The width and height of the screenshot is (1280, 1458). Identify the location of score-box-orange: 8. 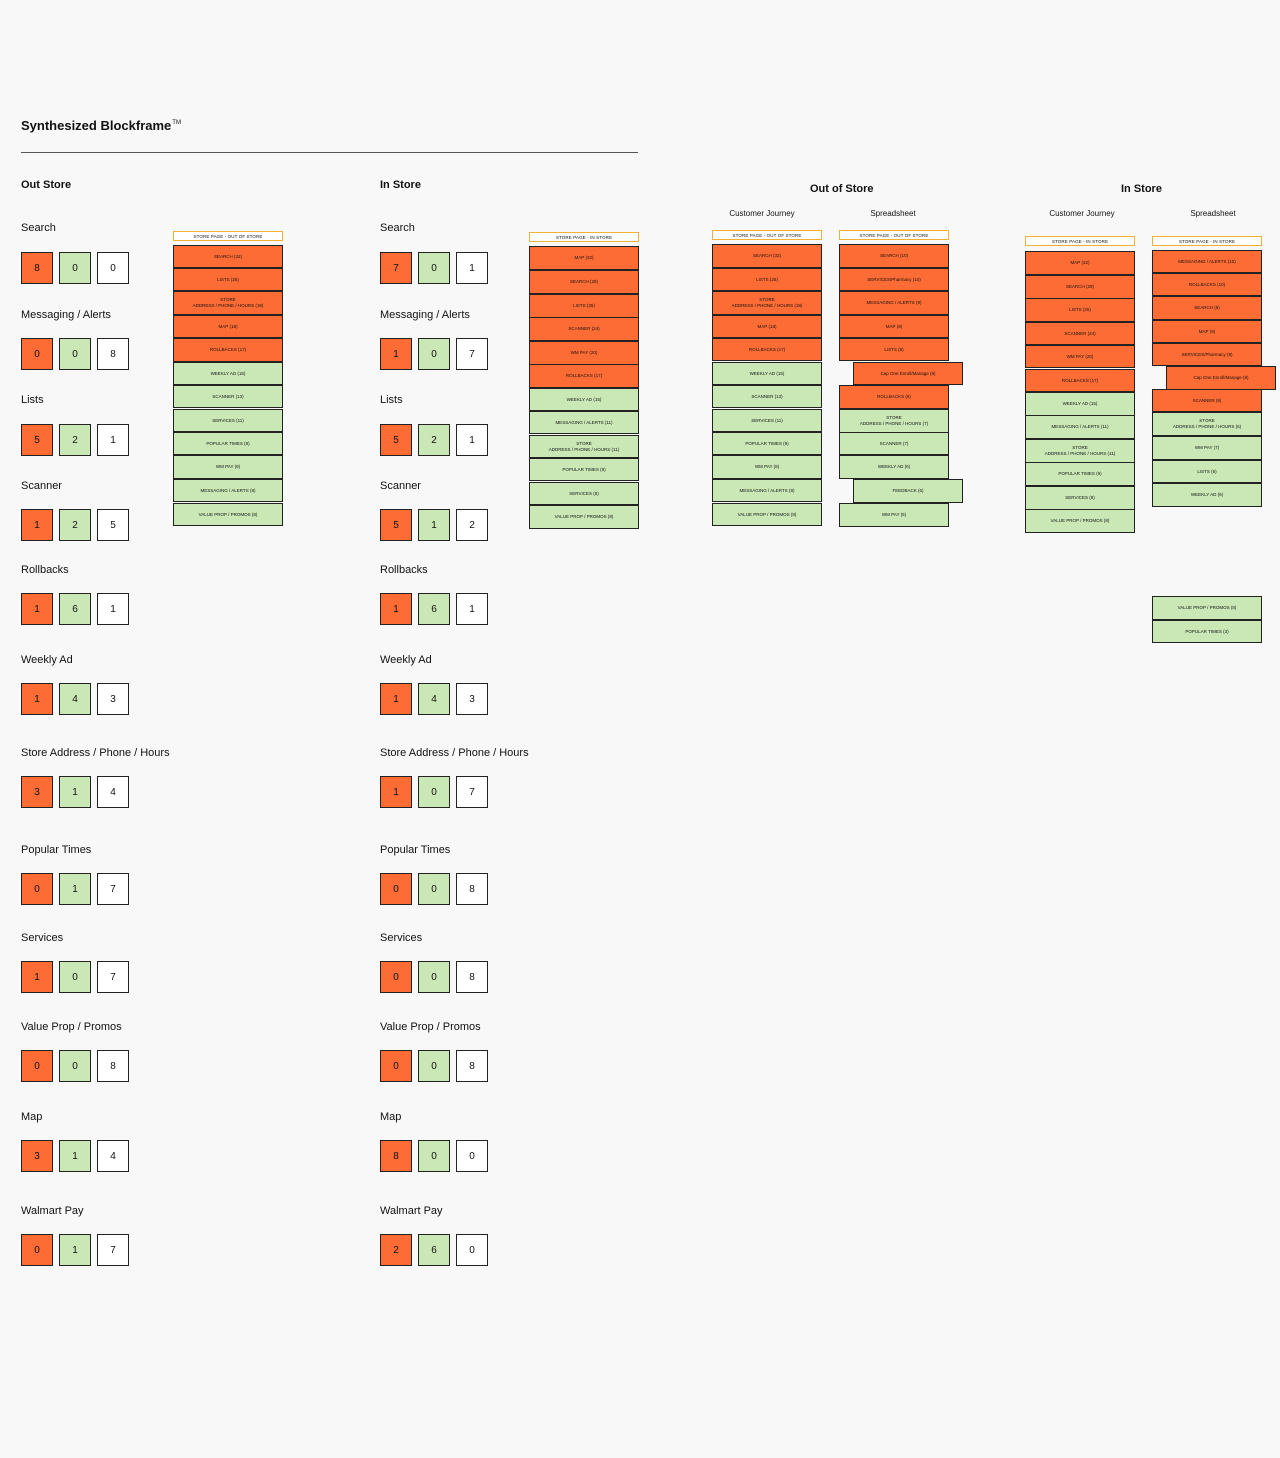
(37, 268).